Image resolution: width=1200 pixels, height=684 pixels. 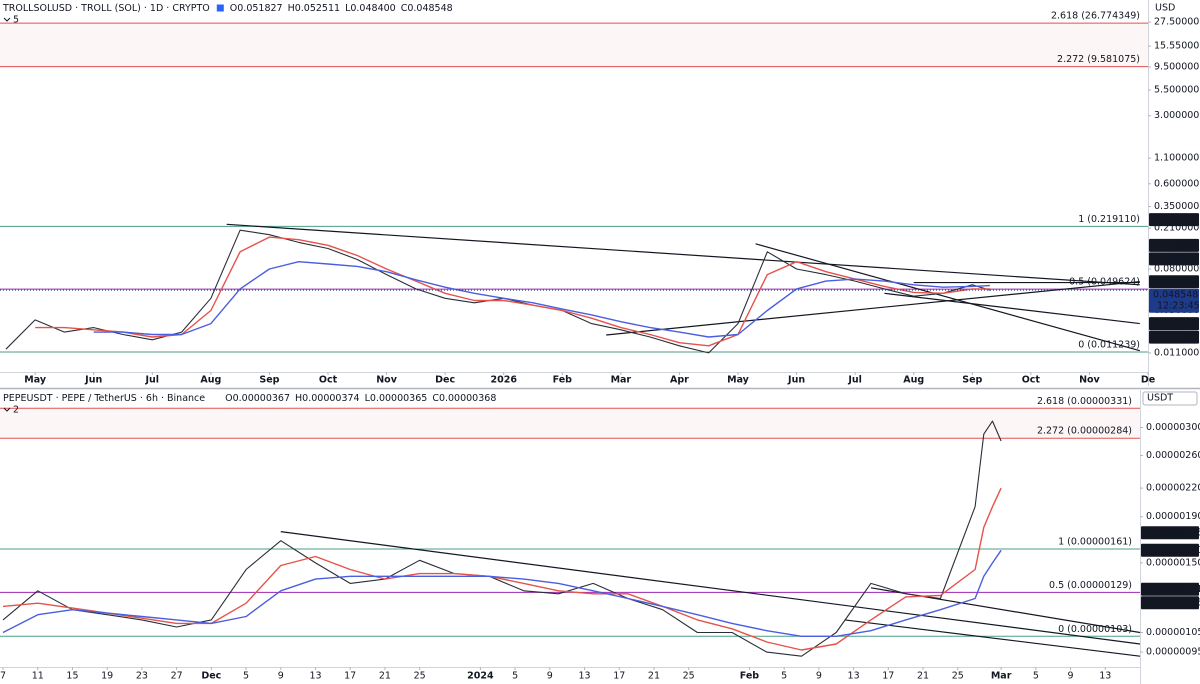 I want to click on currency: USD, so click(x=1165, y=8).